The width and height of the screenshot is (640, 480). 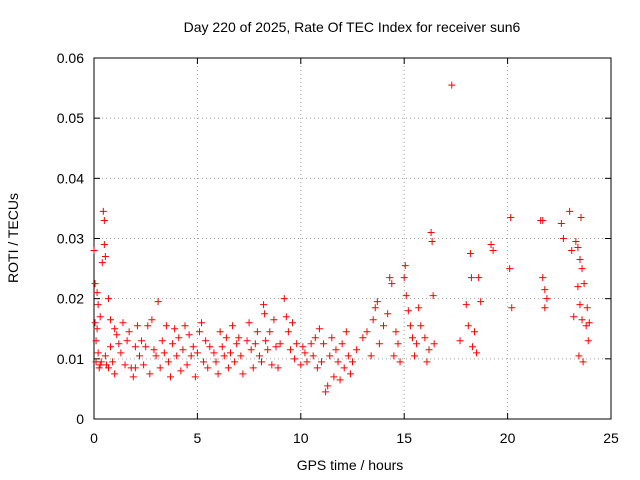 What do you see at coordinates (301, 438) in the screenshot?
I see `x-tick-label: 10` at bounding box center [301, 438].